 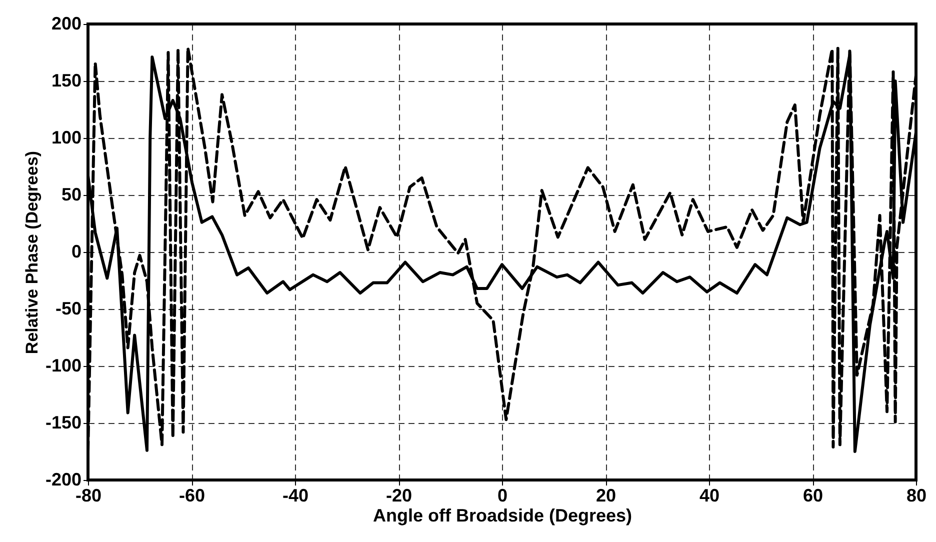 I want to click on x-tick-label: 40, so click(x=709, y=496).